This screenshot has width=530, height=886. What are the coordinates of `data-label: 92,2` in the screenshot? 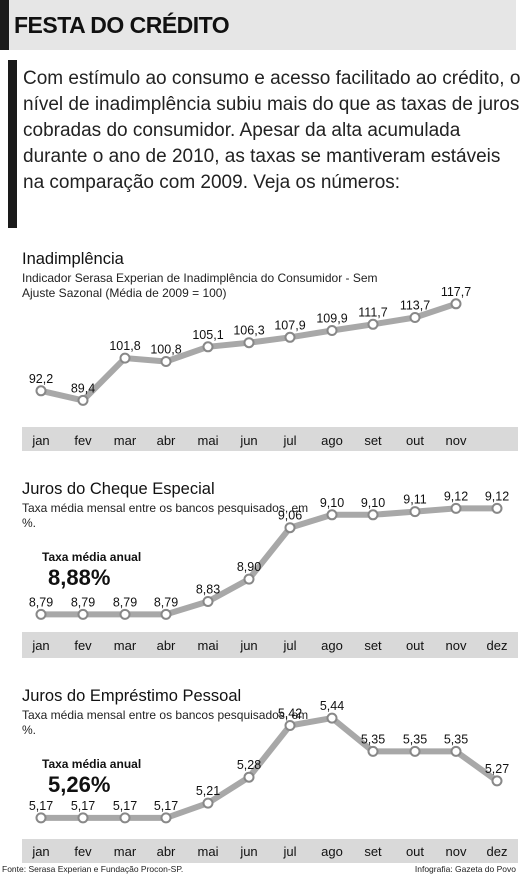 It's located at (41, 379).